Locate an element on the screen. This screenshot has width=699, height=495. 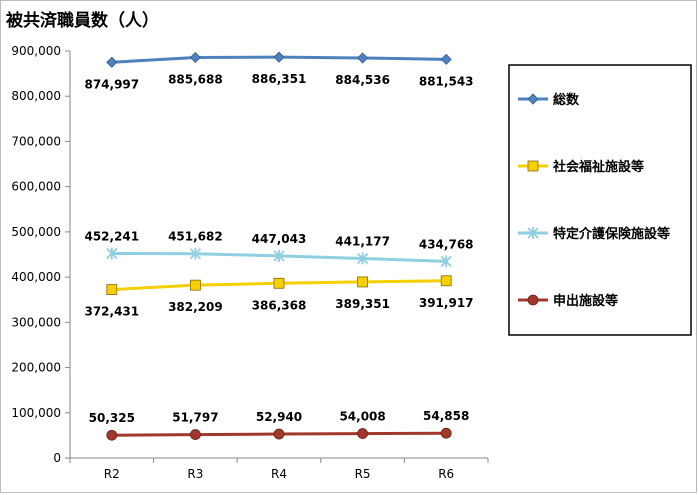
y-tick-label: 400,000 is located at coordinates (36, 277).